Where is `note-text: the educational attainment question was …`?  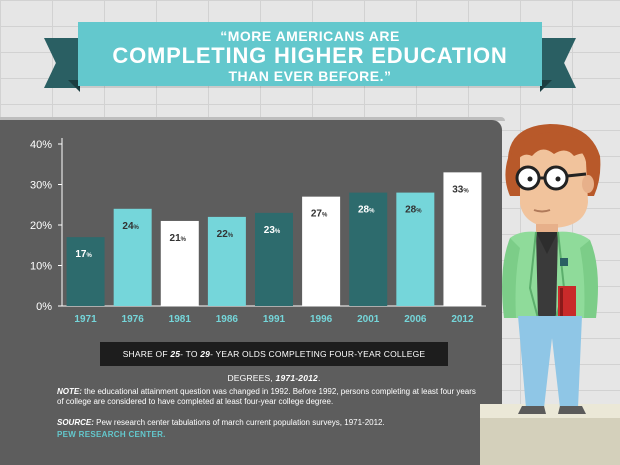
note-text: the educational attainment question was … is located at coordinates (266, 396).